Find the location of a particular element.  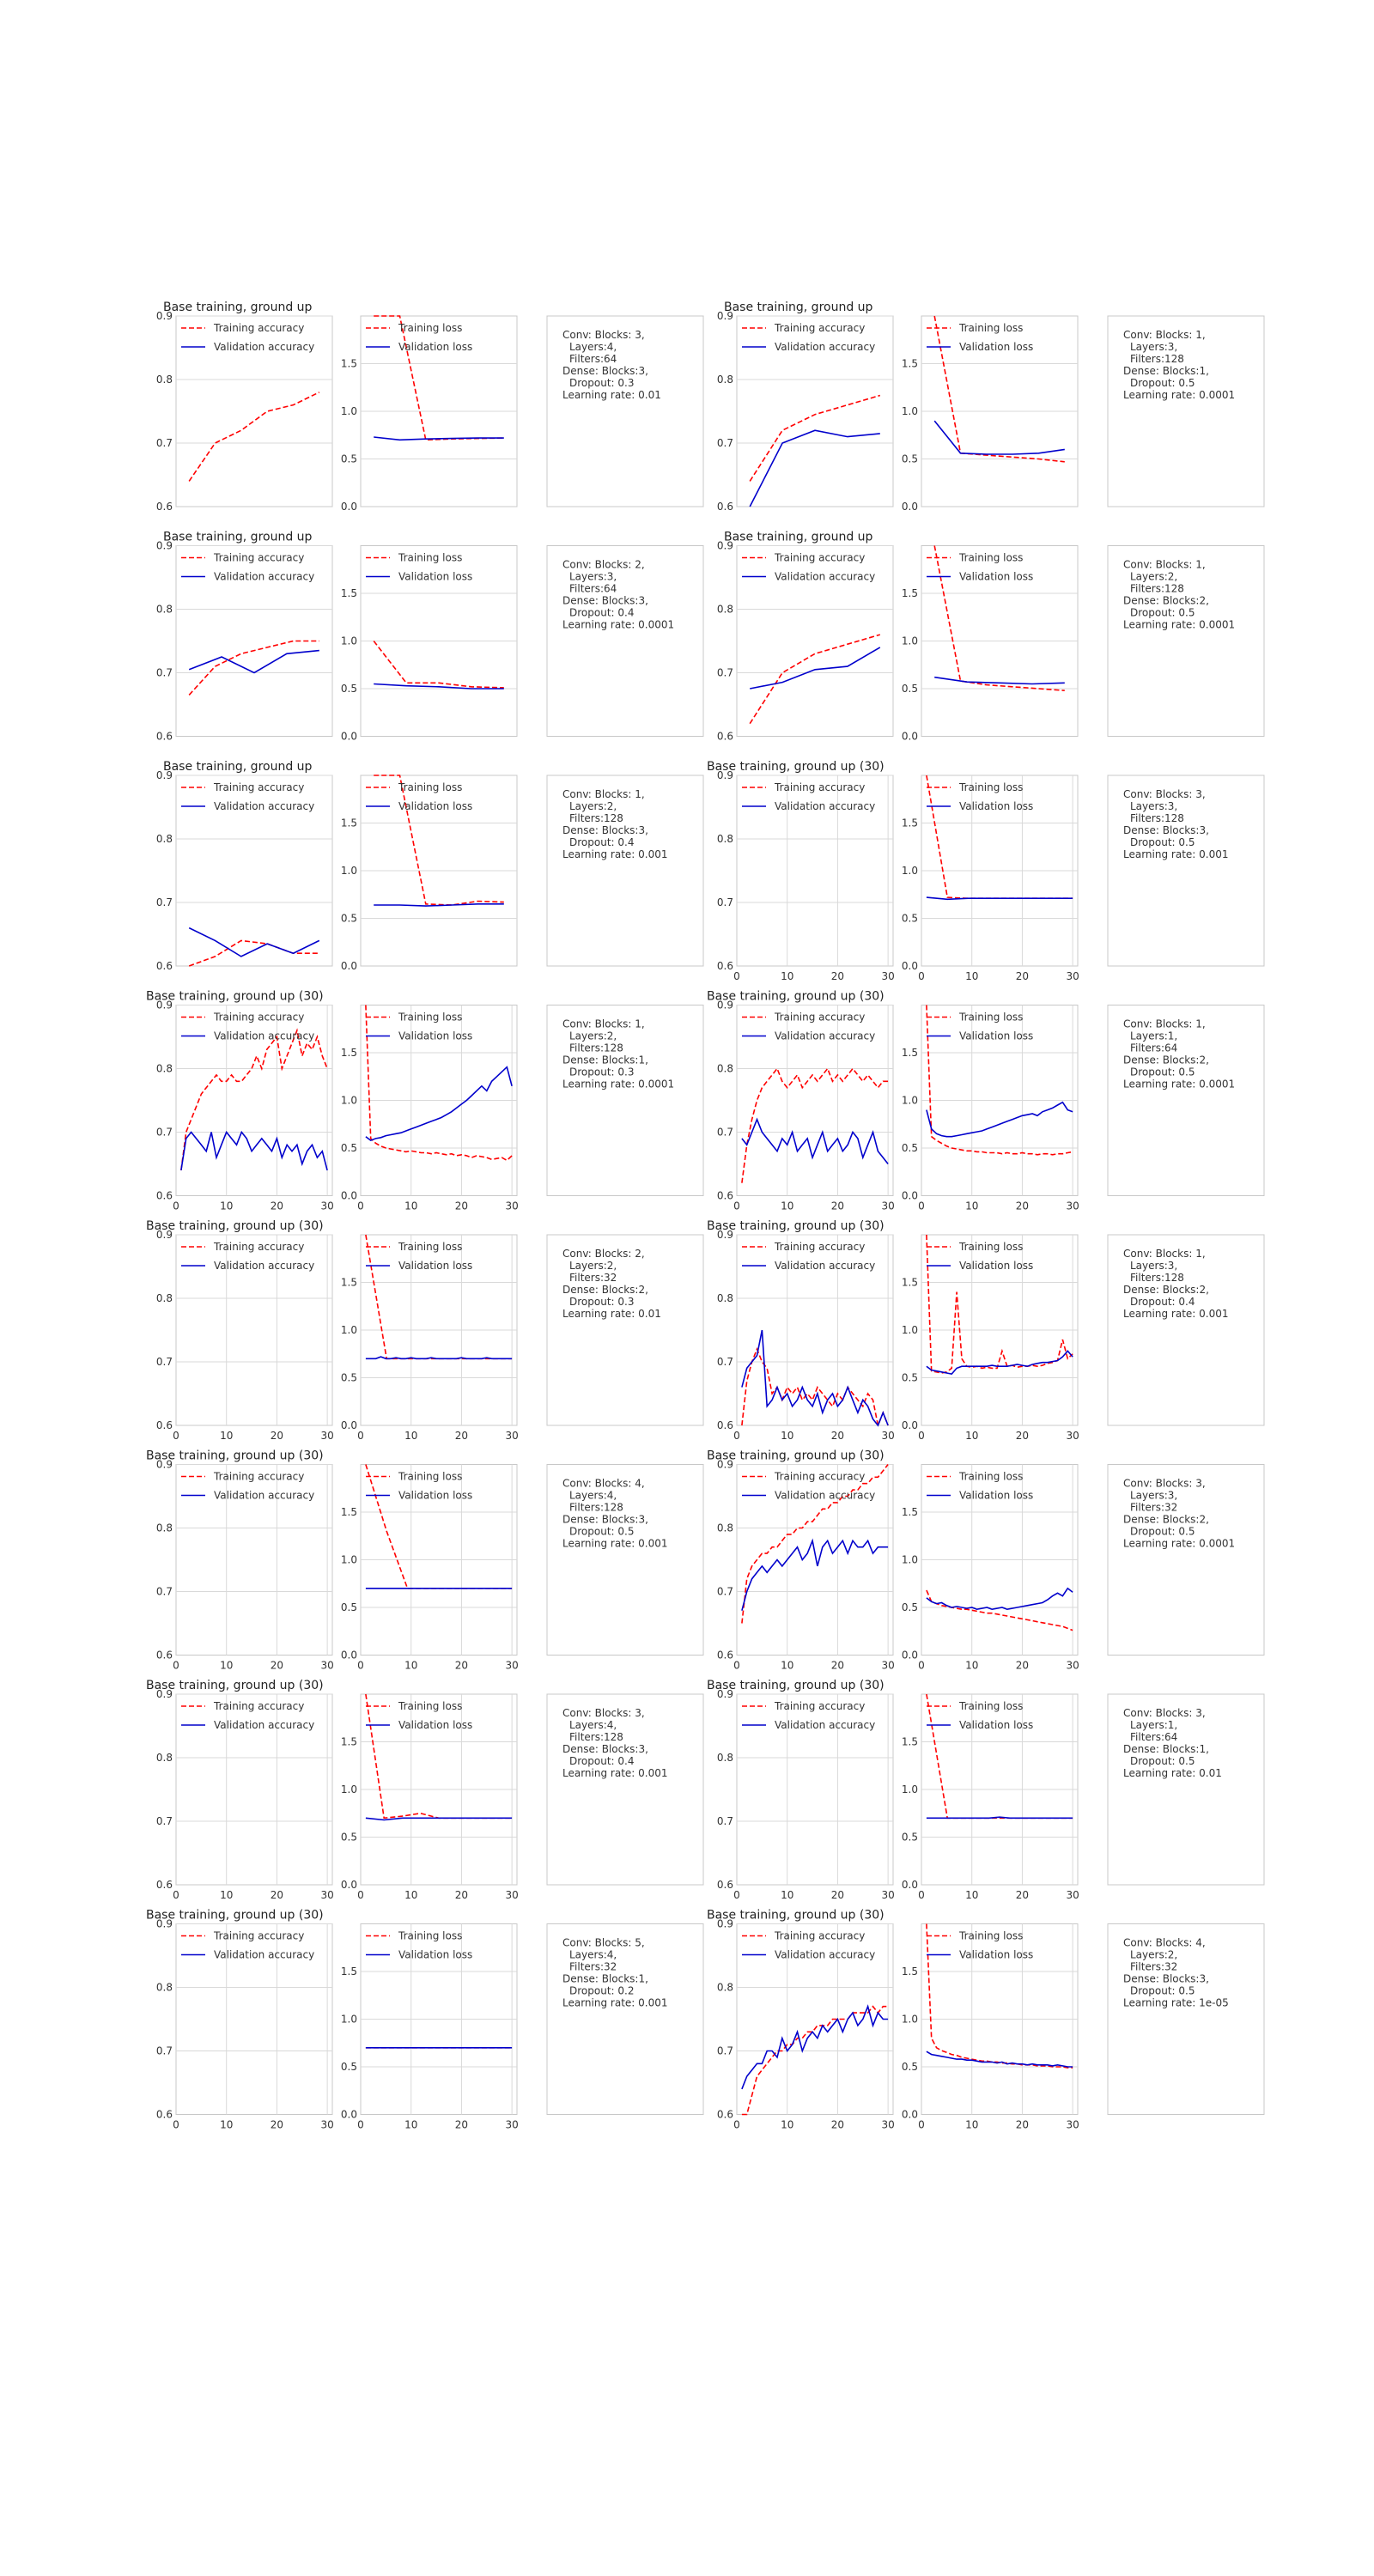

hyperparameter-line: Filters:32 is located at coordinates (1153, 1508).